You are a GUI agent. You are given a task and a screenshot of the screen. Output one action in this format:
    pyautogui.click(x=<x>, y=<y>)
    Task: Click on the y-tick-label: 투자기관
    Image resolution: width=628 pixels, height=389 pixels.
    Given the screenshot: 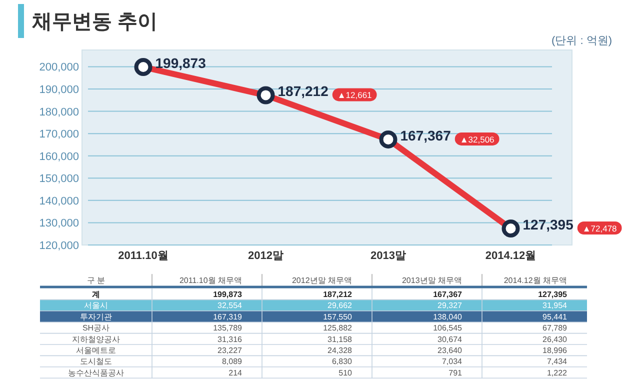 What is the action you would take?
    pyautogui.click(x=96, y=317)
    